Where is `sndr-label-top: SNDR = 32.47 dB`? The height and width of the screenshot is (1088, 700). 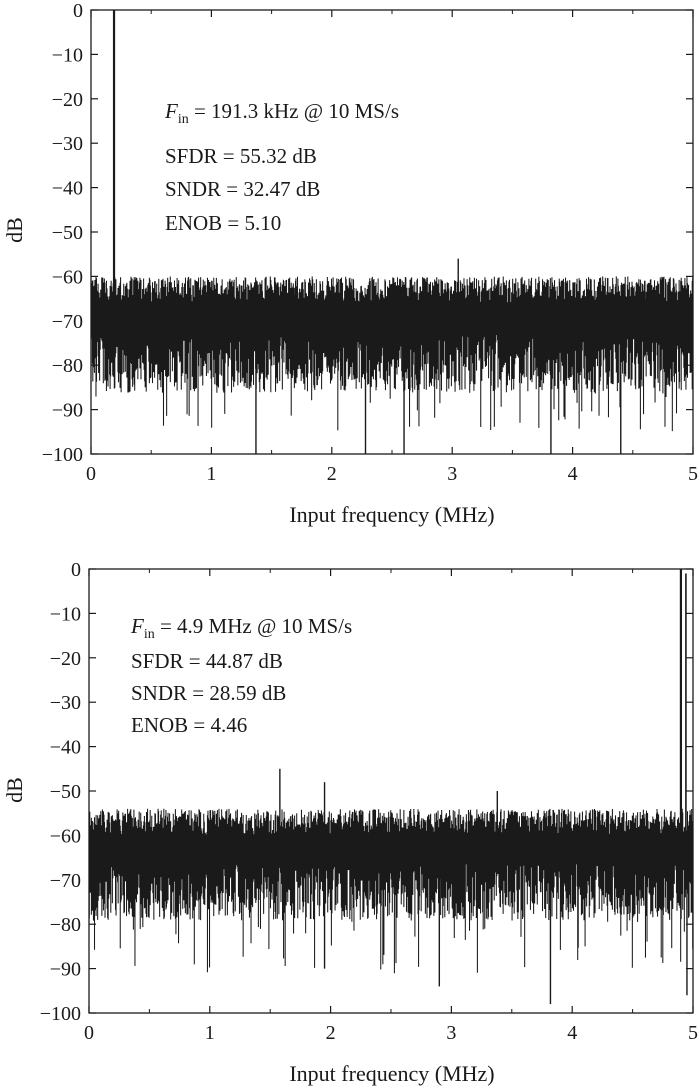
sndr-label-top: SNDR = 32.47 dB is located at coordinates (242, 189).